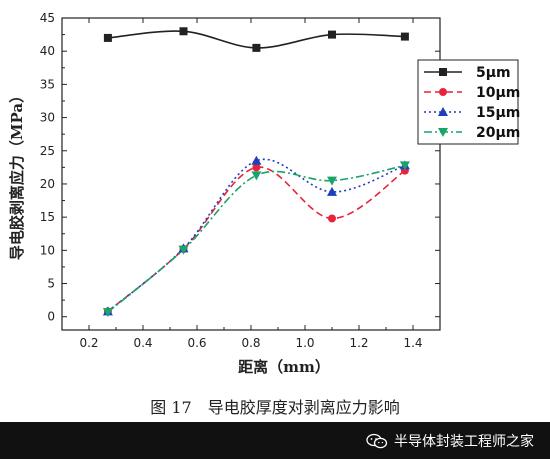 The width and height of the screenshot is (550, 459). I want to click on y-tick-label: 45, so click(47, 18).